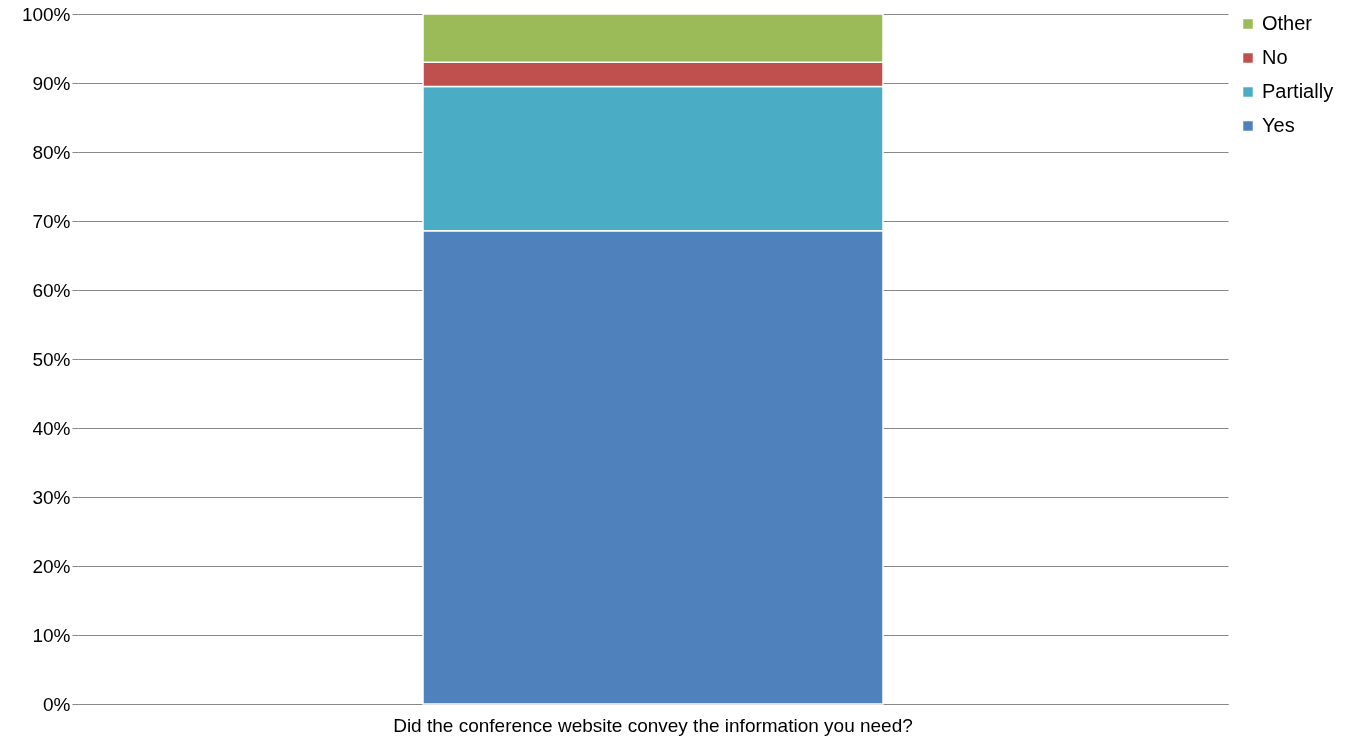 This screenshot has width=1360, height=742. What do you see at coordinates (51, 359) in the screenshot?
I see `y-tick-label: 50%` at bounding box center [51, 359].